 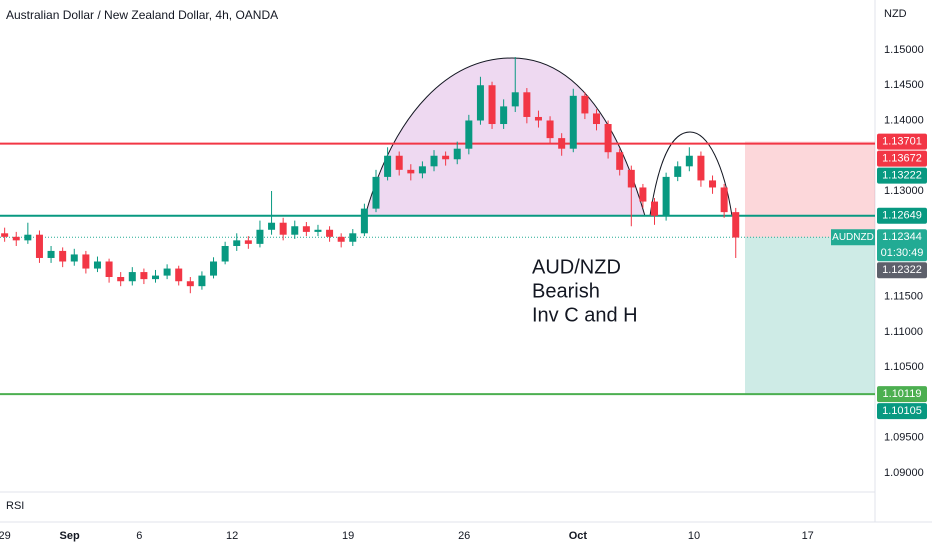 What do you see at coordinates (904, 50) in the screenshot?
I see `y-tick-label: 1.15000` at bounding box center [904, 50].